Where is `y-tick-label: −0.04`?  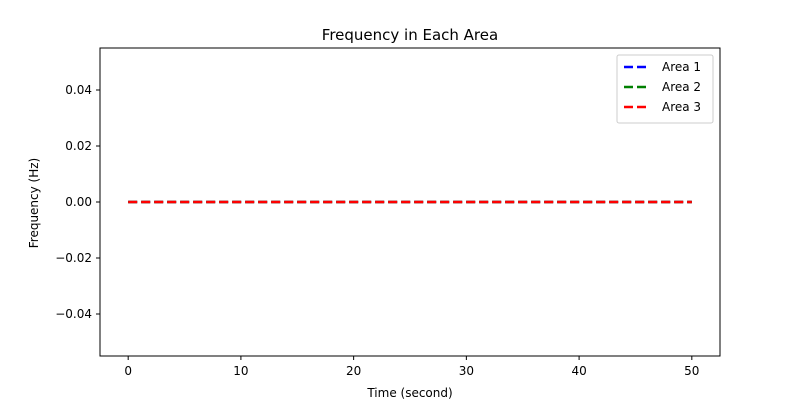 y-tick-label: −0.04 is located at coordinates (73, 314).